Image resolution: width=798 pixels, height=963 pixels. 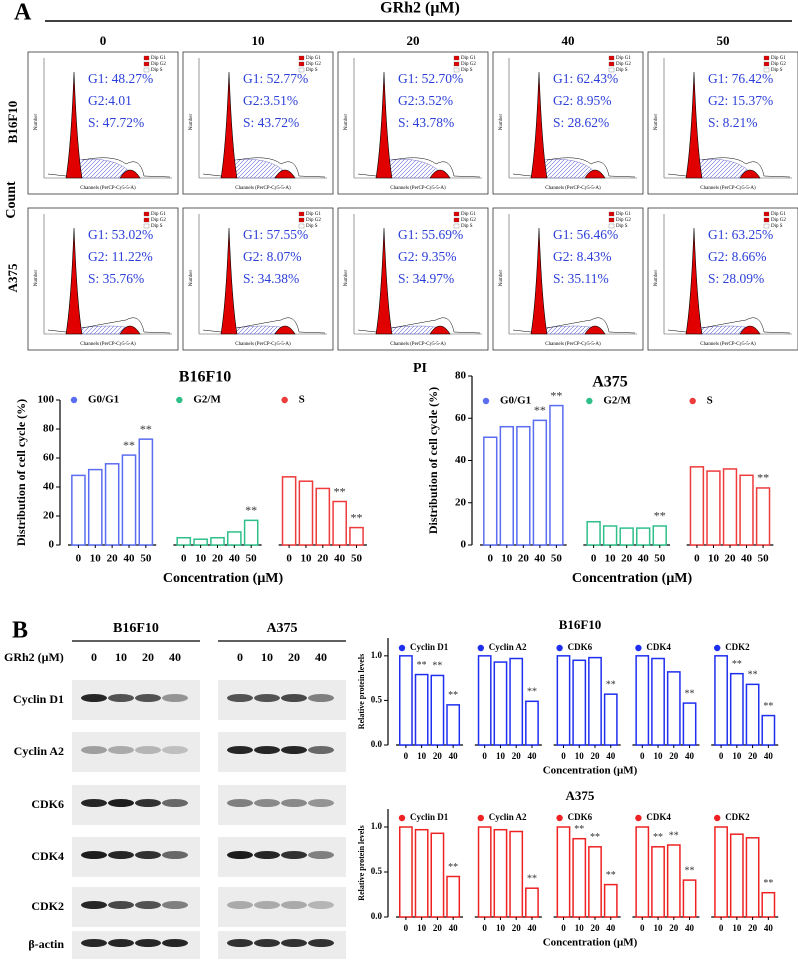 I want to click on row-label: B16F10, so click(x=12, y=122).